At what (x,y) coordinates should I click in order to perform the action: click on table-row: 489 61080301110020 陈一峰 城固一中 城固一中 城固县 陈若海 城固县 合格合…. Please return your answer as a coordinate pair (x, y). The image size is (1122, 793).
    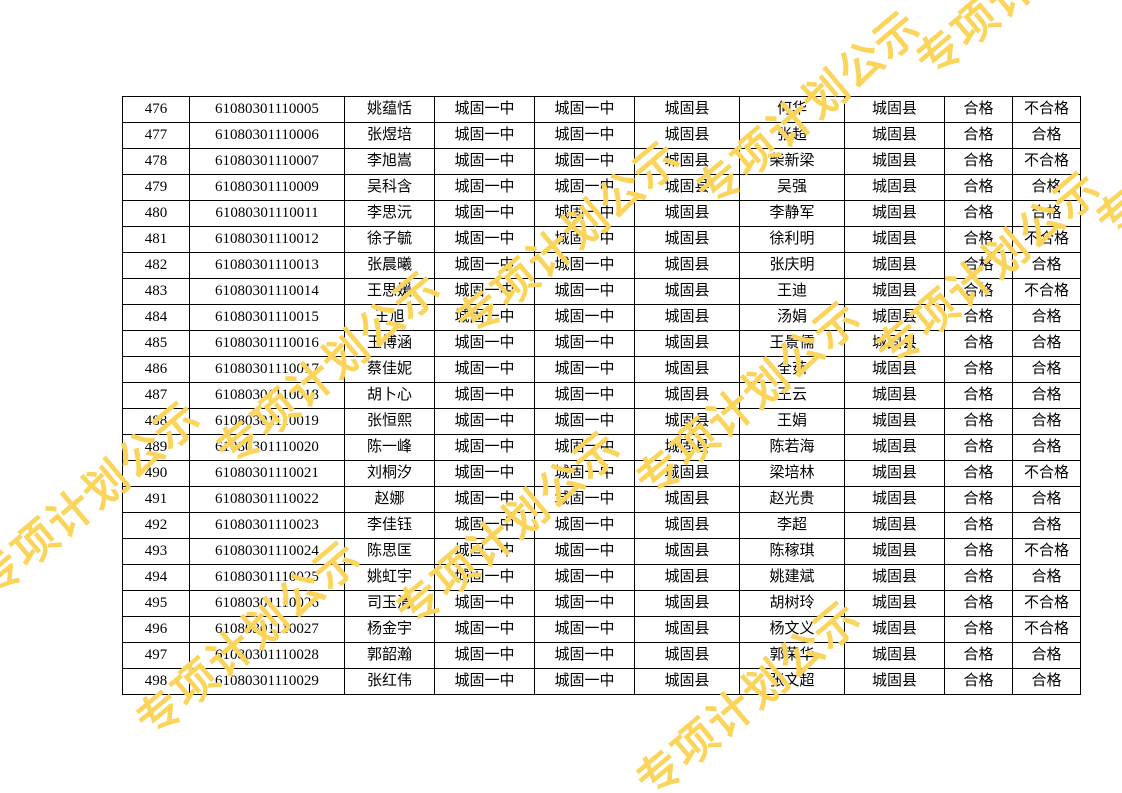
    Looking at the image, I should click on (601, 447).